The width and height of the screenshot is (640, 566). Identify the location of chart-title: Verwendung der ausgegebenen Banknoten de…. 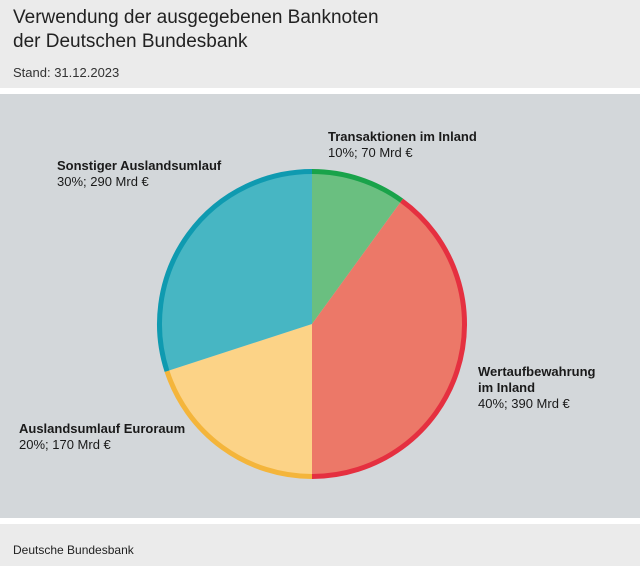
(196, 29).